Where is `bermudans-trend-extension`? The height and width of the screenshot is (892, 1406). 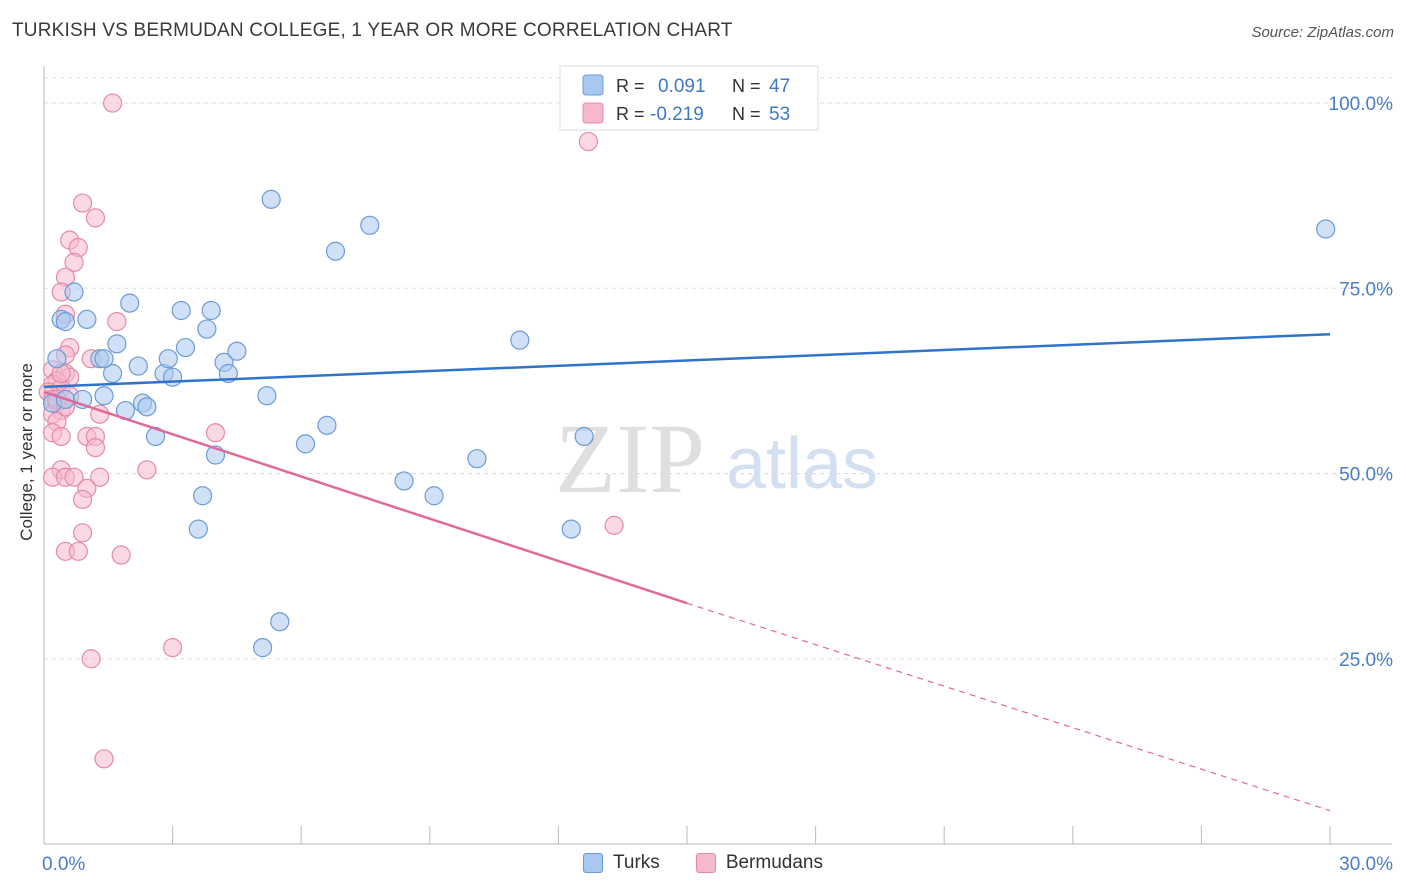
bermudans-trend-extension is located at coordinates (1008, 707).